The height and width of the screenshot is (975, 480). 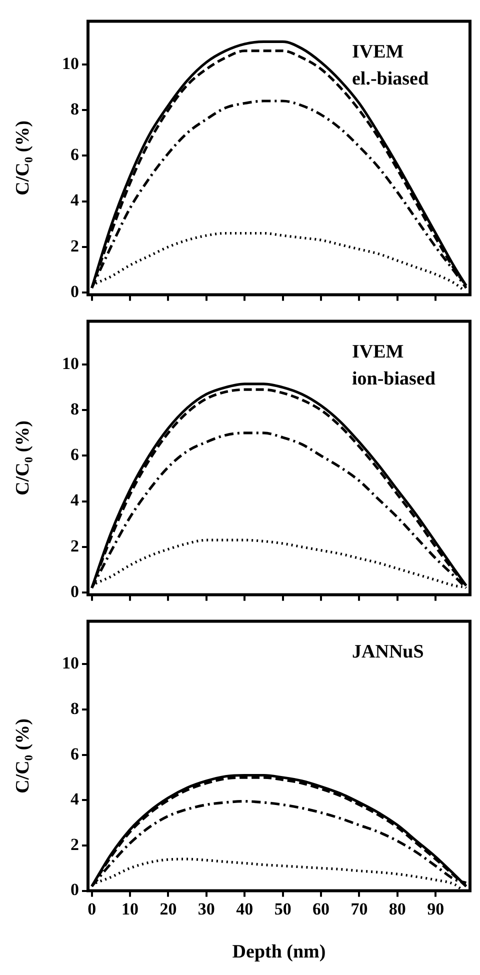 What do you see at coordinates (283, 908) in the screenshot?
I see `x-tick-label: 50` at bounding box center [283, 908].